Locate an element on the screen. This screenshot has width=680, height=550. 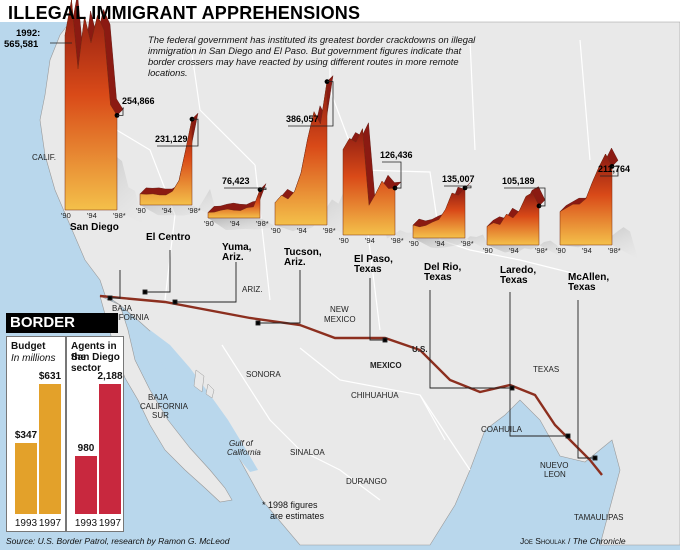
sector-chart-2: 231,129 '90 '94 '98* El Centro is located at coordinates (177, 177).